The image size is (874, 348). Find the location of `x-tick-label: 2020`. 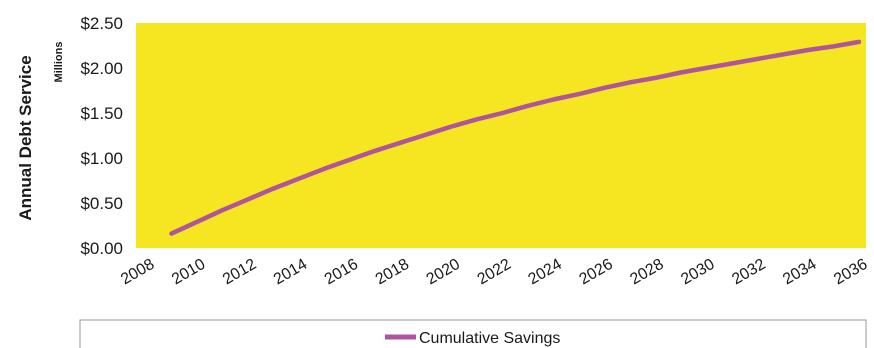

x-tick-label: 2020 is located at coordinates (443, 272).